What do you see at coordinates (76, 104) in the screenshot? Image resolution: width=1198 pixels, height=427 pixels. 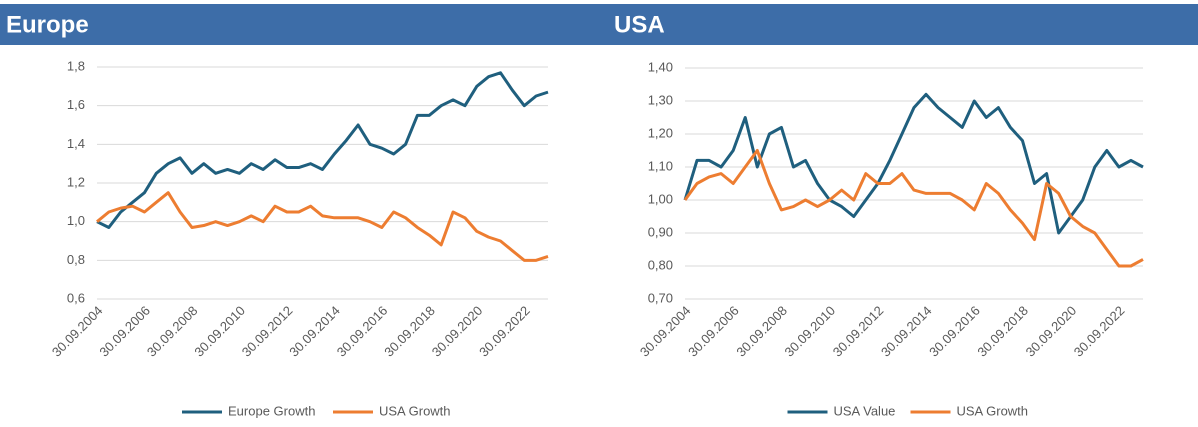 I see `y-tick-label: 1,6` at bounding box center [76, 104].